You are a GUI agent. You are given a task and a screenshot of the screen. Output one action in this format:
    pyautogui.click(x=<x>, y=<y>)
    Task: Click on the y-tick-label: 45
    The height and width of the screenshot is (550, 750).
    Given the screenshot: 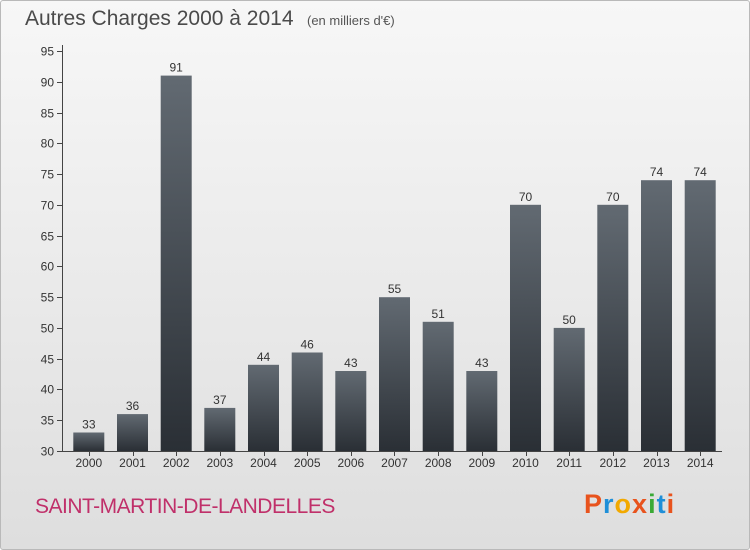 What is the action you would take?
    pyautogui.click(x=48, y=360)
    